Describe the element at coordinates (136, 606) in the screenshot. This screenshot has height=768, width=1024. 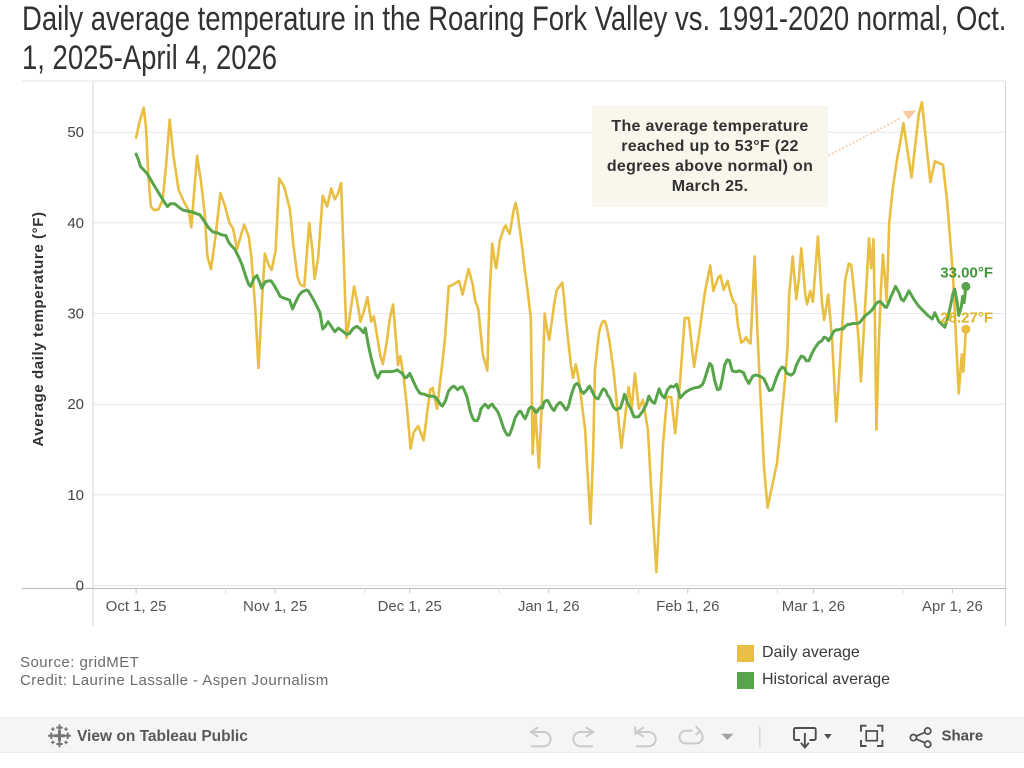
I see `svg-text: Oct 1, 25` at that location.